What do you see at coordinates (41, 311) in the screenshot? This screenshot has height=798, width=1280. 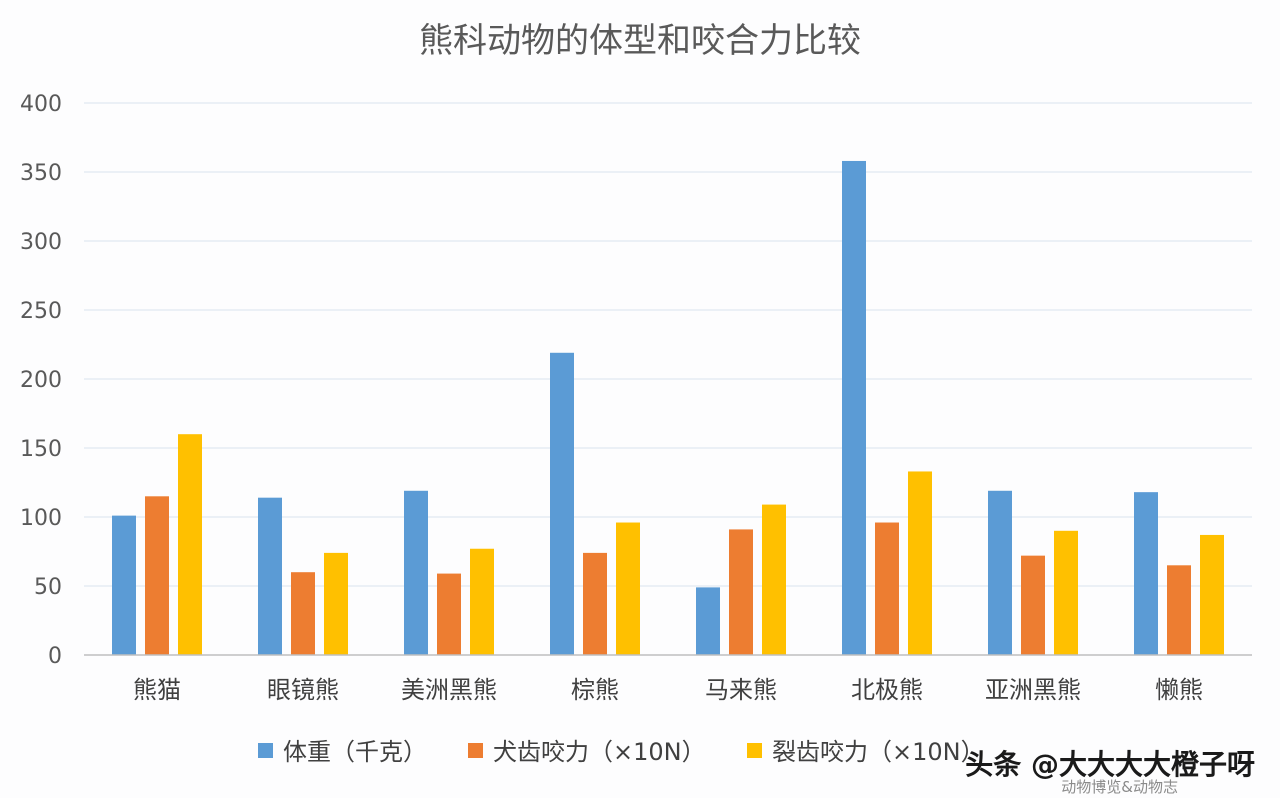 I see `y-tick-label: 250` at bounding box center [41, 311].